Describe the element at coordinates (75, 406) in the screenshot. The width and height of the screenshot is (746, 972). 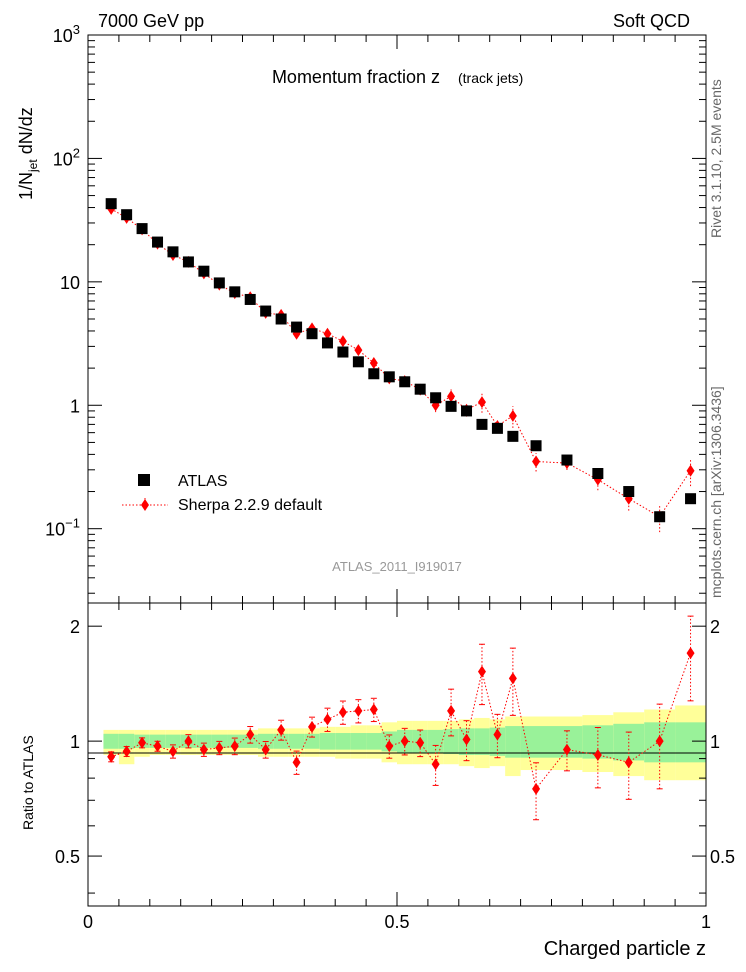
I see `main-ytick-label: 1` at that location.